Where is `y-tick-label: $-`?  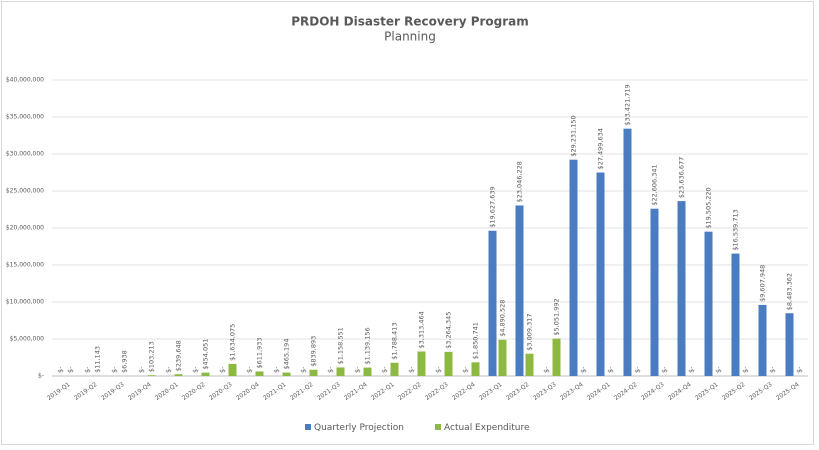
y-tick-label: $- is located at coordinates (41, 376).